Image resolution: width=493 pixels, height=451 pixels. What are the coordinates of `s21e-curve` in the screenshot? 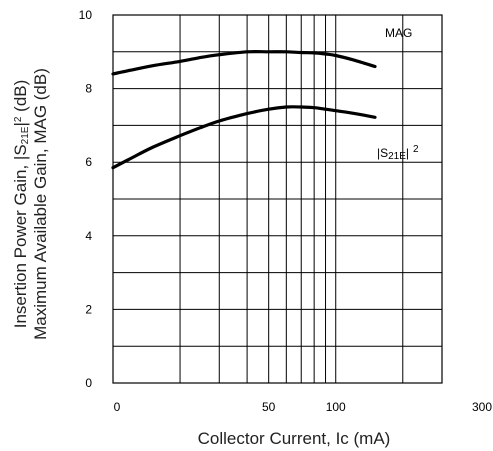 It's located at (244, 137).